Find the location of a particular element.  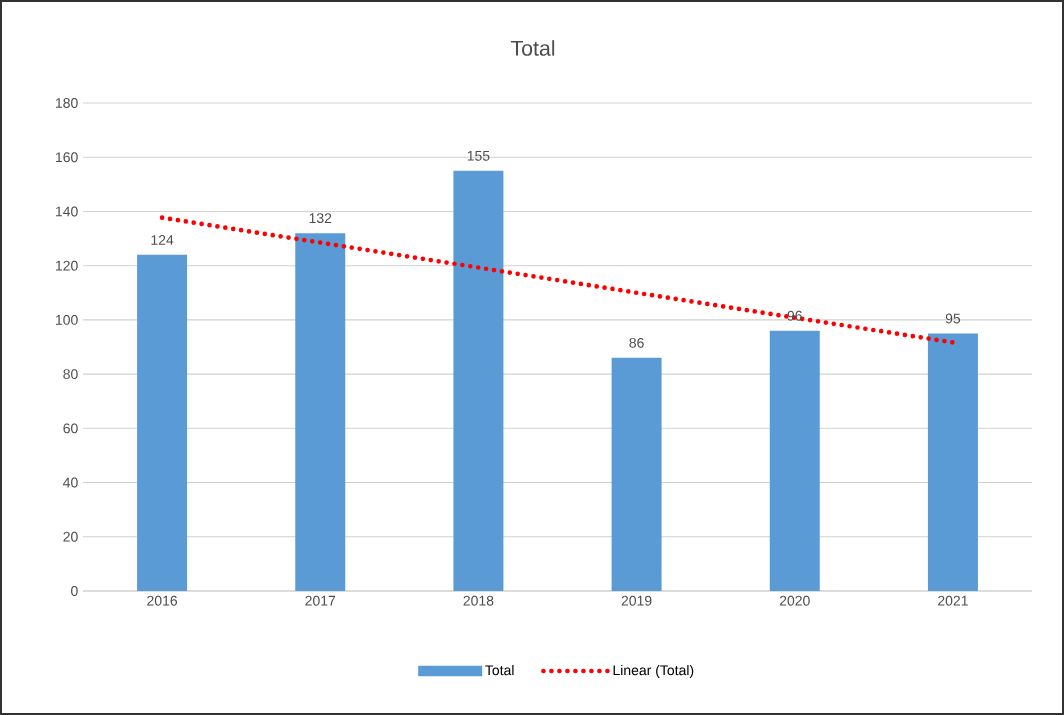

legend-label: Linear (Total) is located at coordinates (653, 671).